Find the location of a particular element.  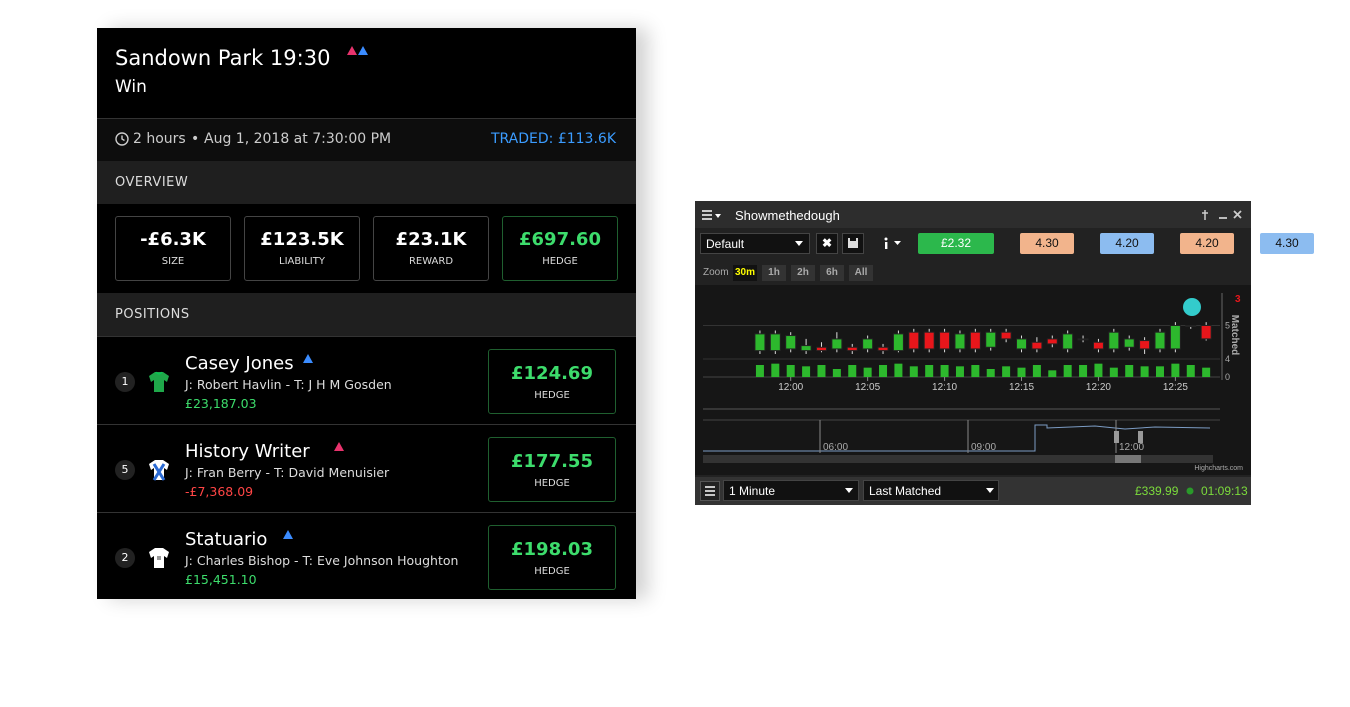

x-tick-label: 12:10 is located at coordinates (944, 387).